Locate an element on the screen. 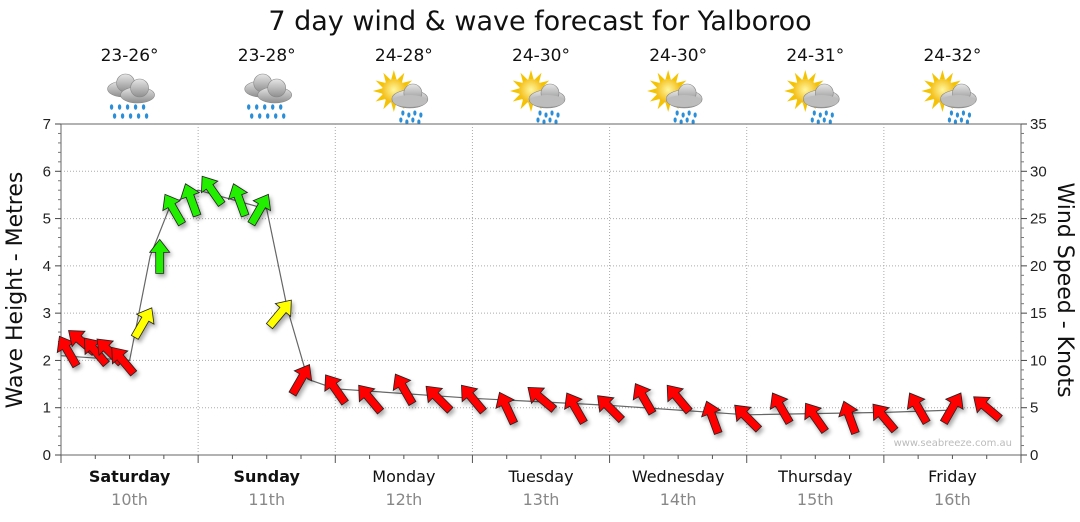 This screenshot has height=522, width=1080. day-date-label: 10th is located at coordinates (129, 499).